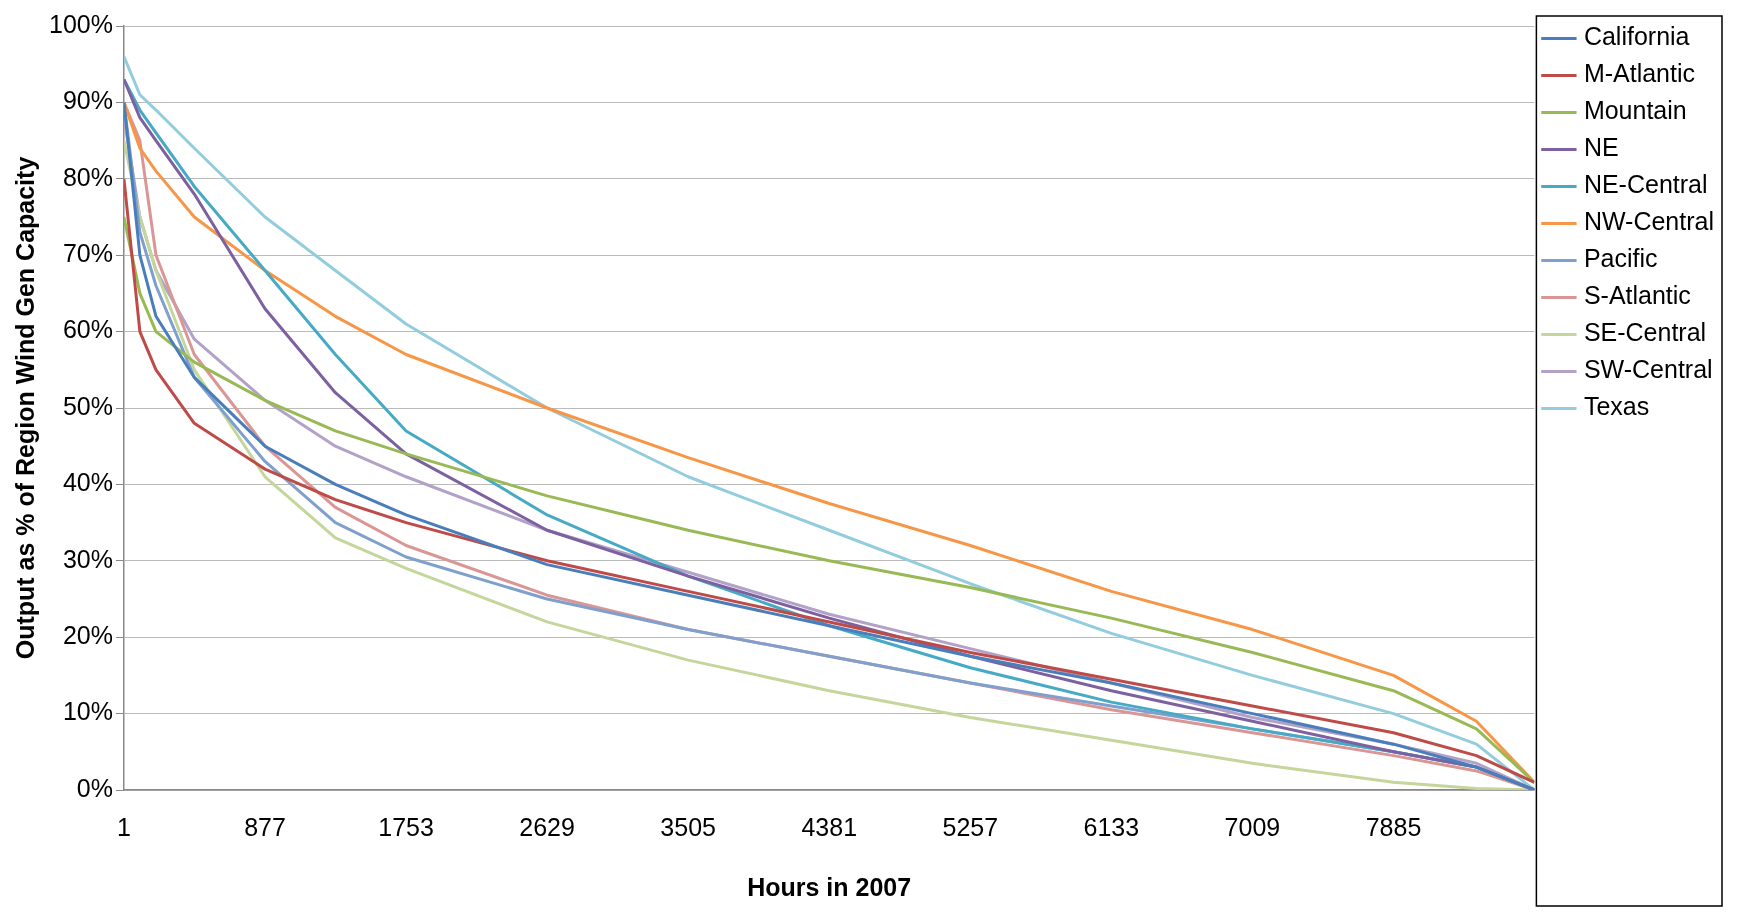 The width and height of the screenshot is (1740, 919). I want to click on y-tick-label: 70%, so click(87, 253).